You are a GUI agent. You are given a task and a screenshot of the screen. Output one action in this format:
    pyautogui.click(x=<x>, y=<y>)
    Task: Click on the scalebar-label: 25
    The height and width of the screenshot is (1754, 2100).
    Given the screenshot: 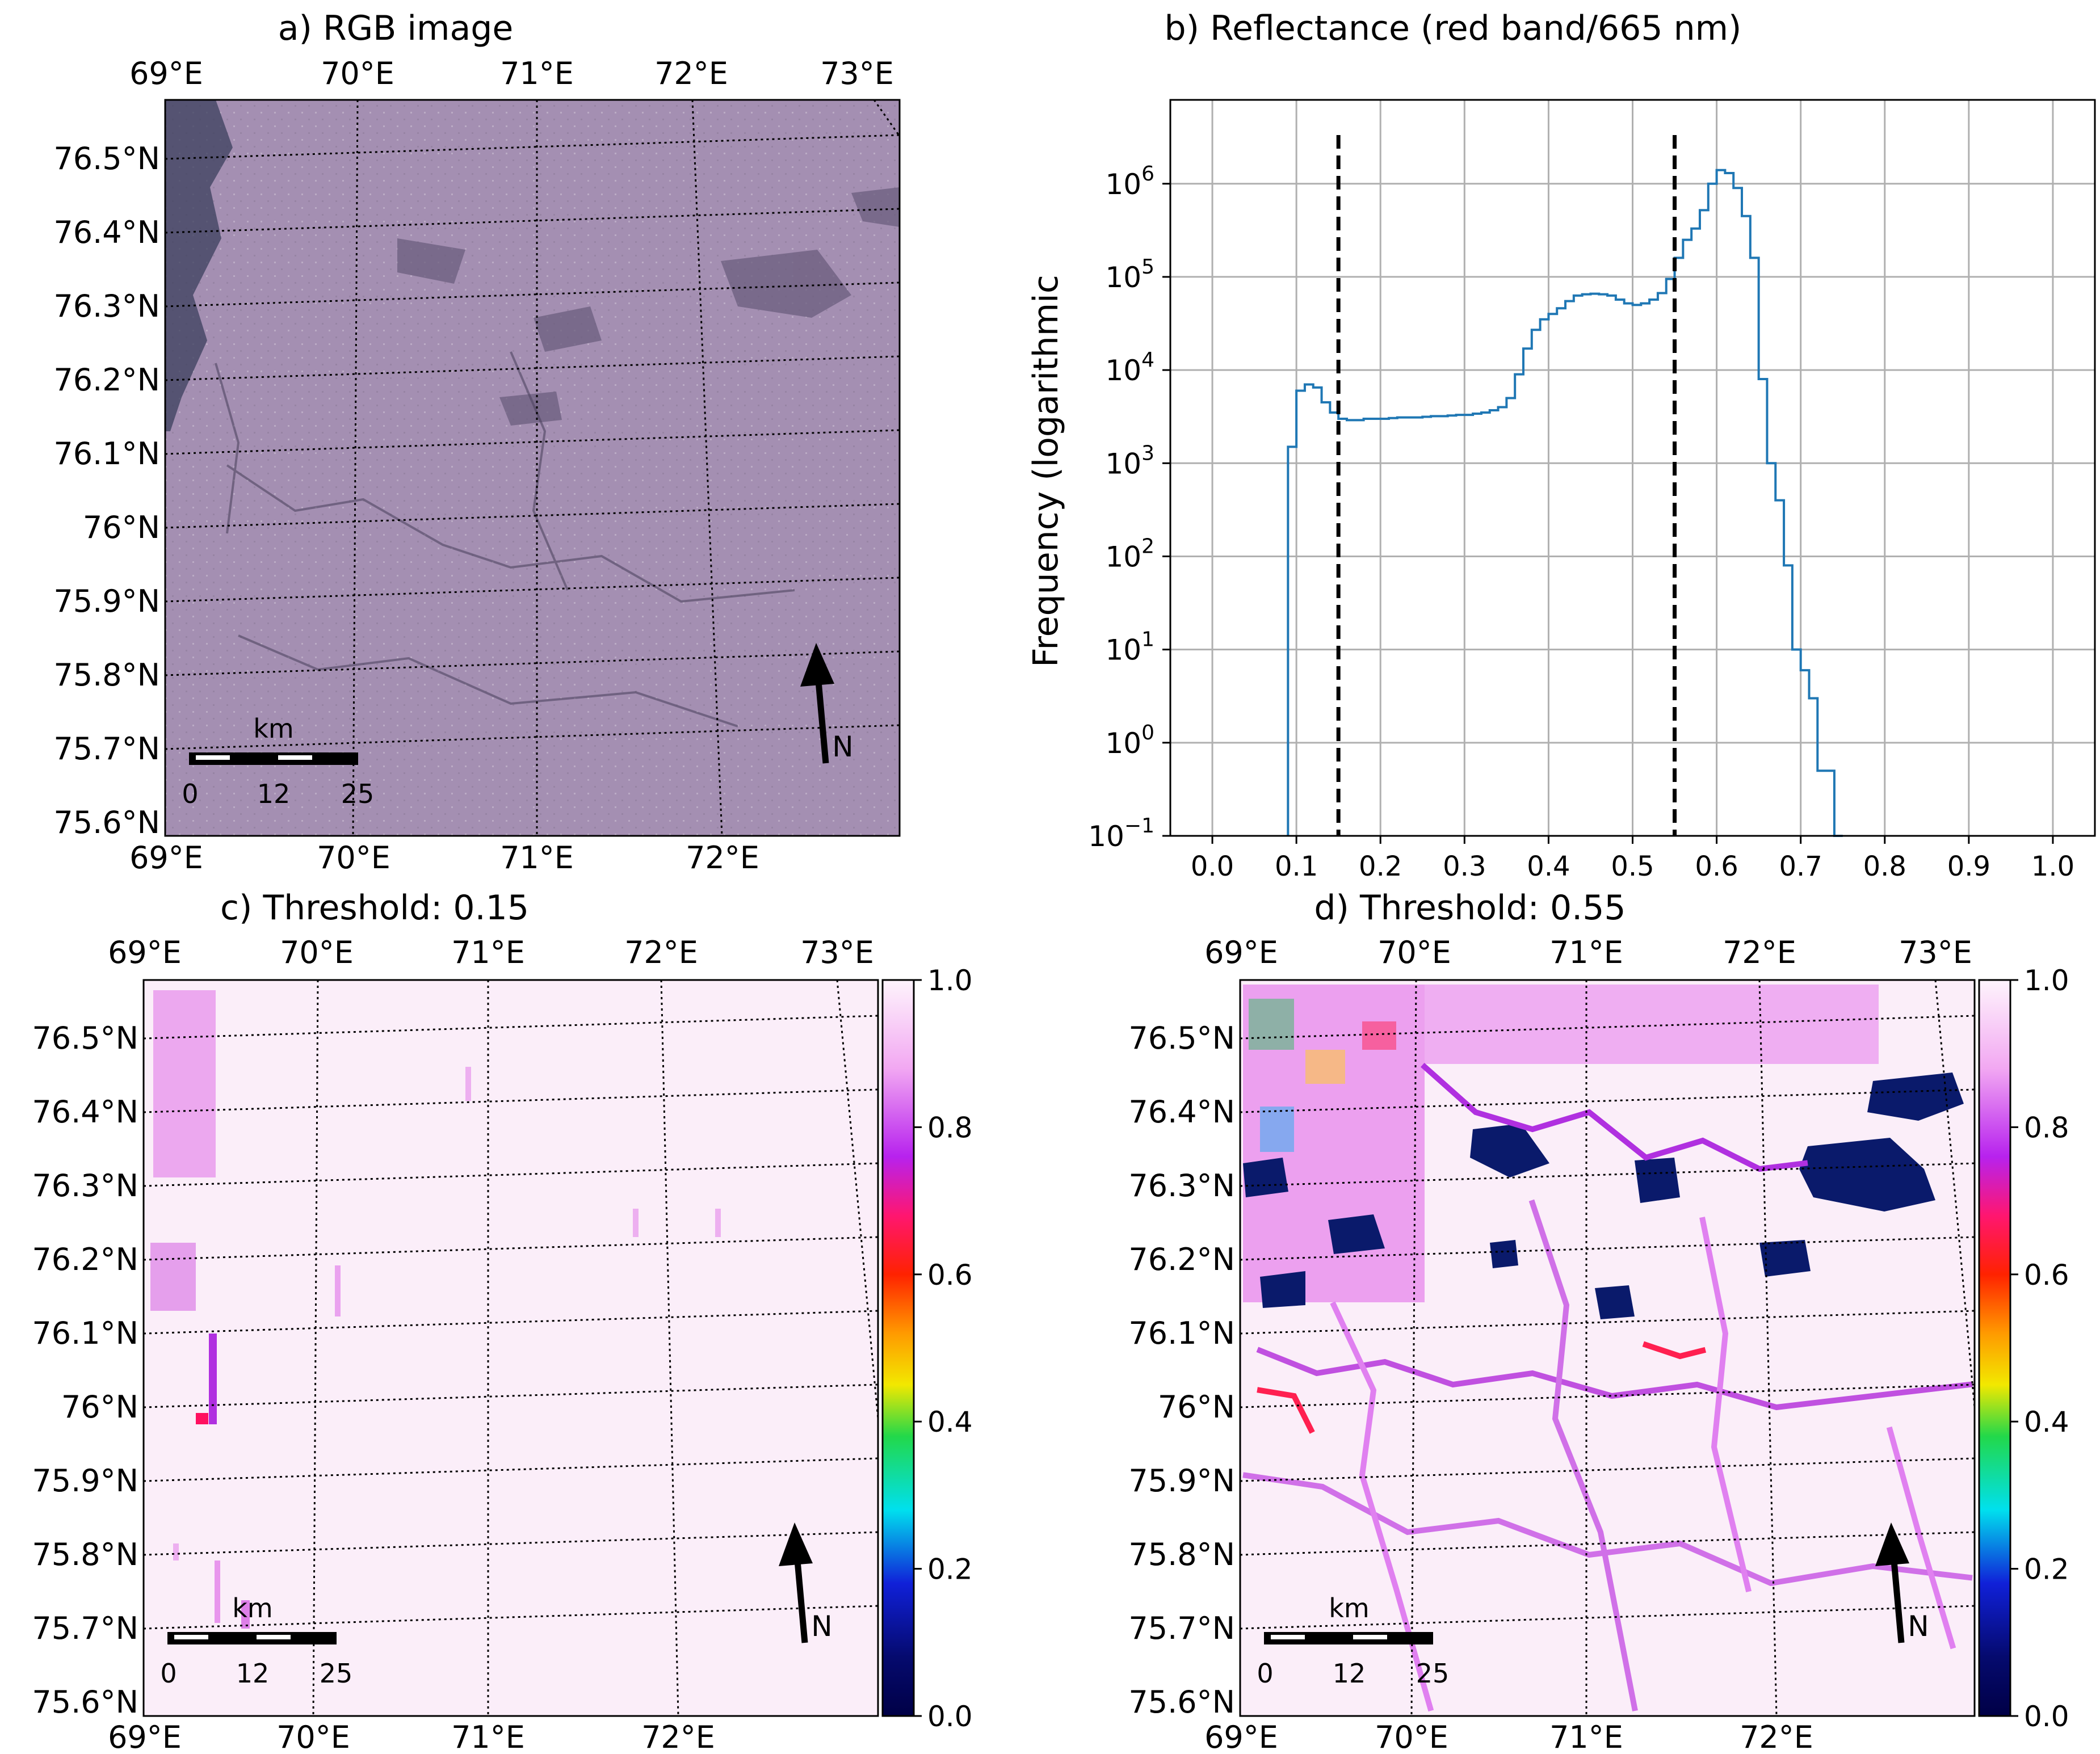 What is the action you would take?
    pyautogui.click(x=1433, y=1673)
    